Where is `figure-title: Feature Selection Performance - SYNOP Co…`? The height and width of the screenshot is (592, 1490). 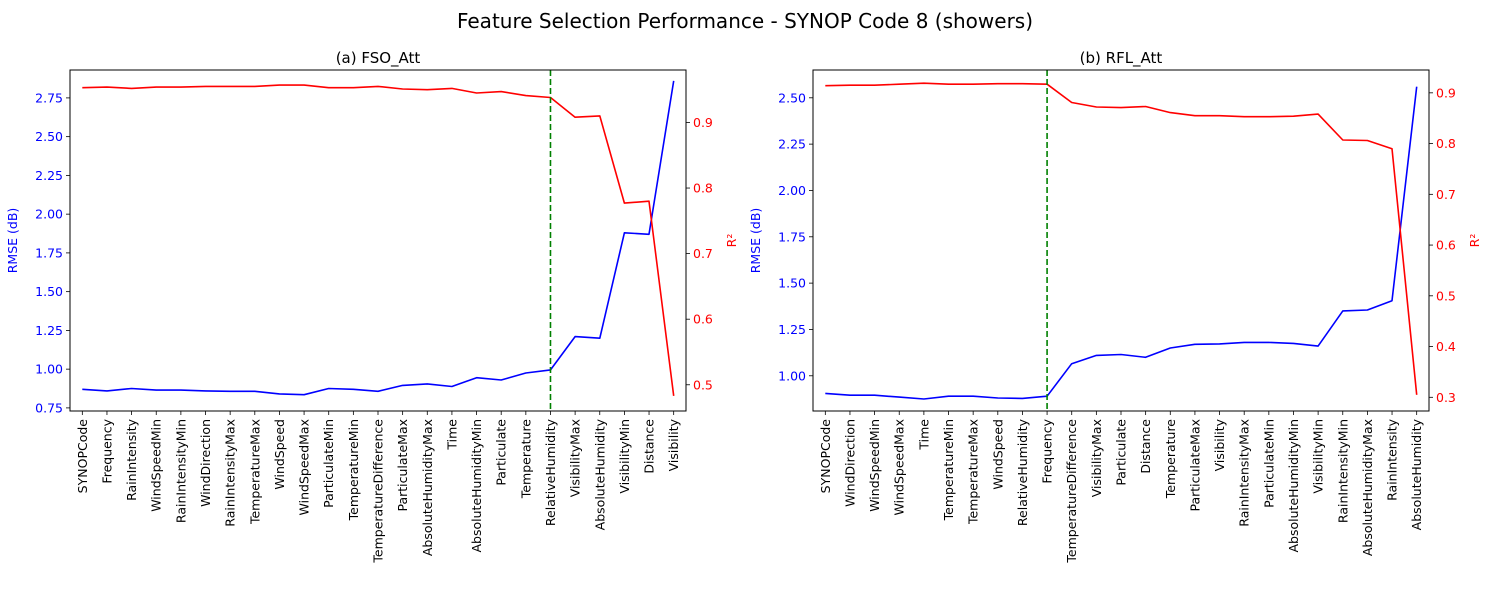
figure-title: Feature Selection Performance - SYNOP Co… is located at coordinates (745, 21).